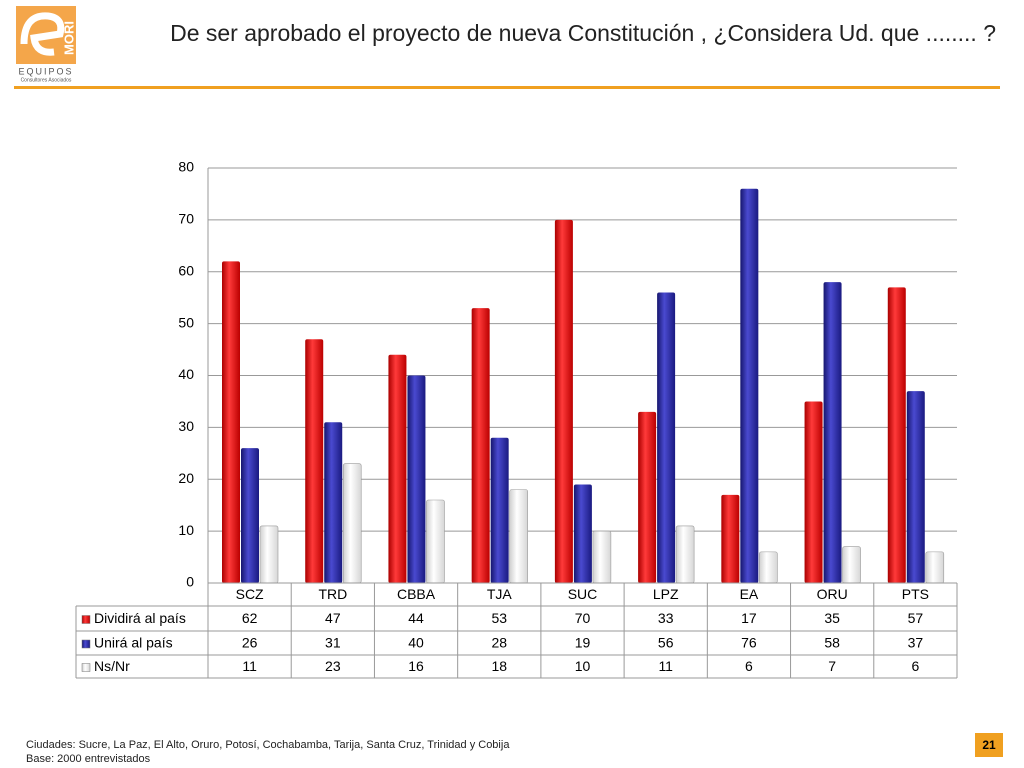 The height and width of the screenshot is (768, 1024). Describe the element at coordinates (190, 582) in the screenshot. I see `y-tick-label: 0` at that location.